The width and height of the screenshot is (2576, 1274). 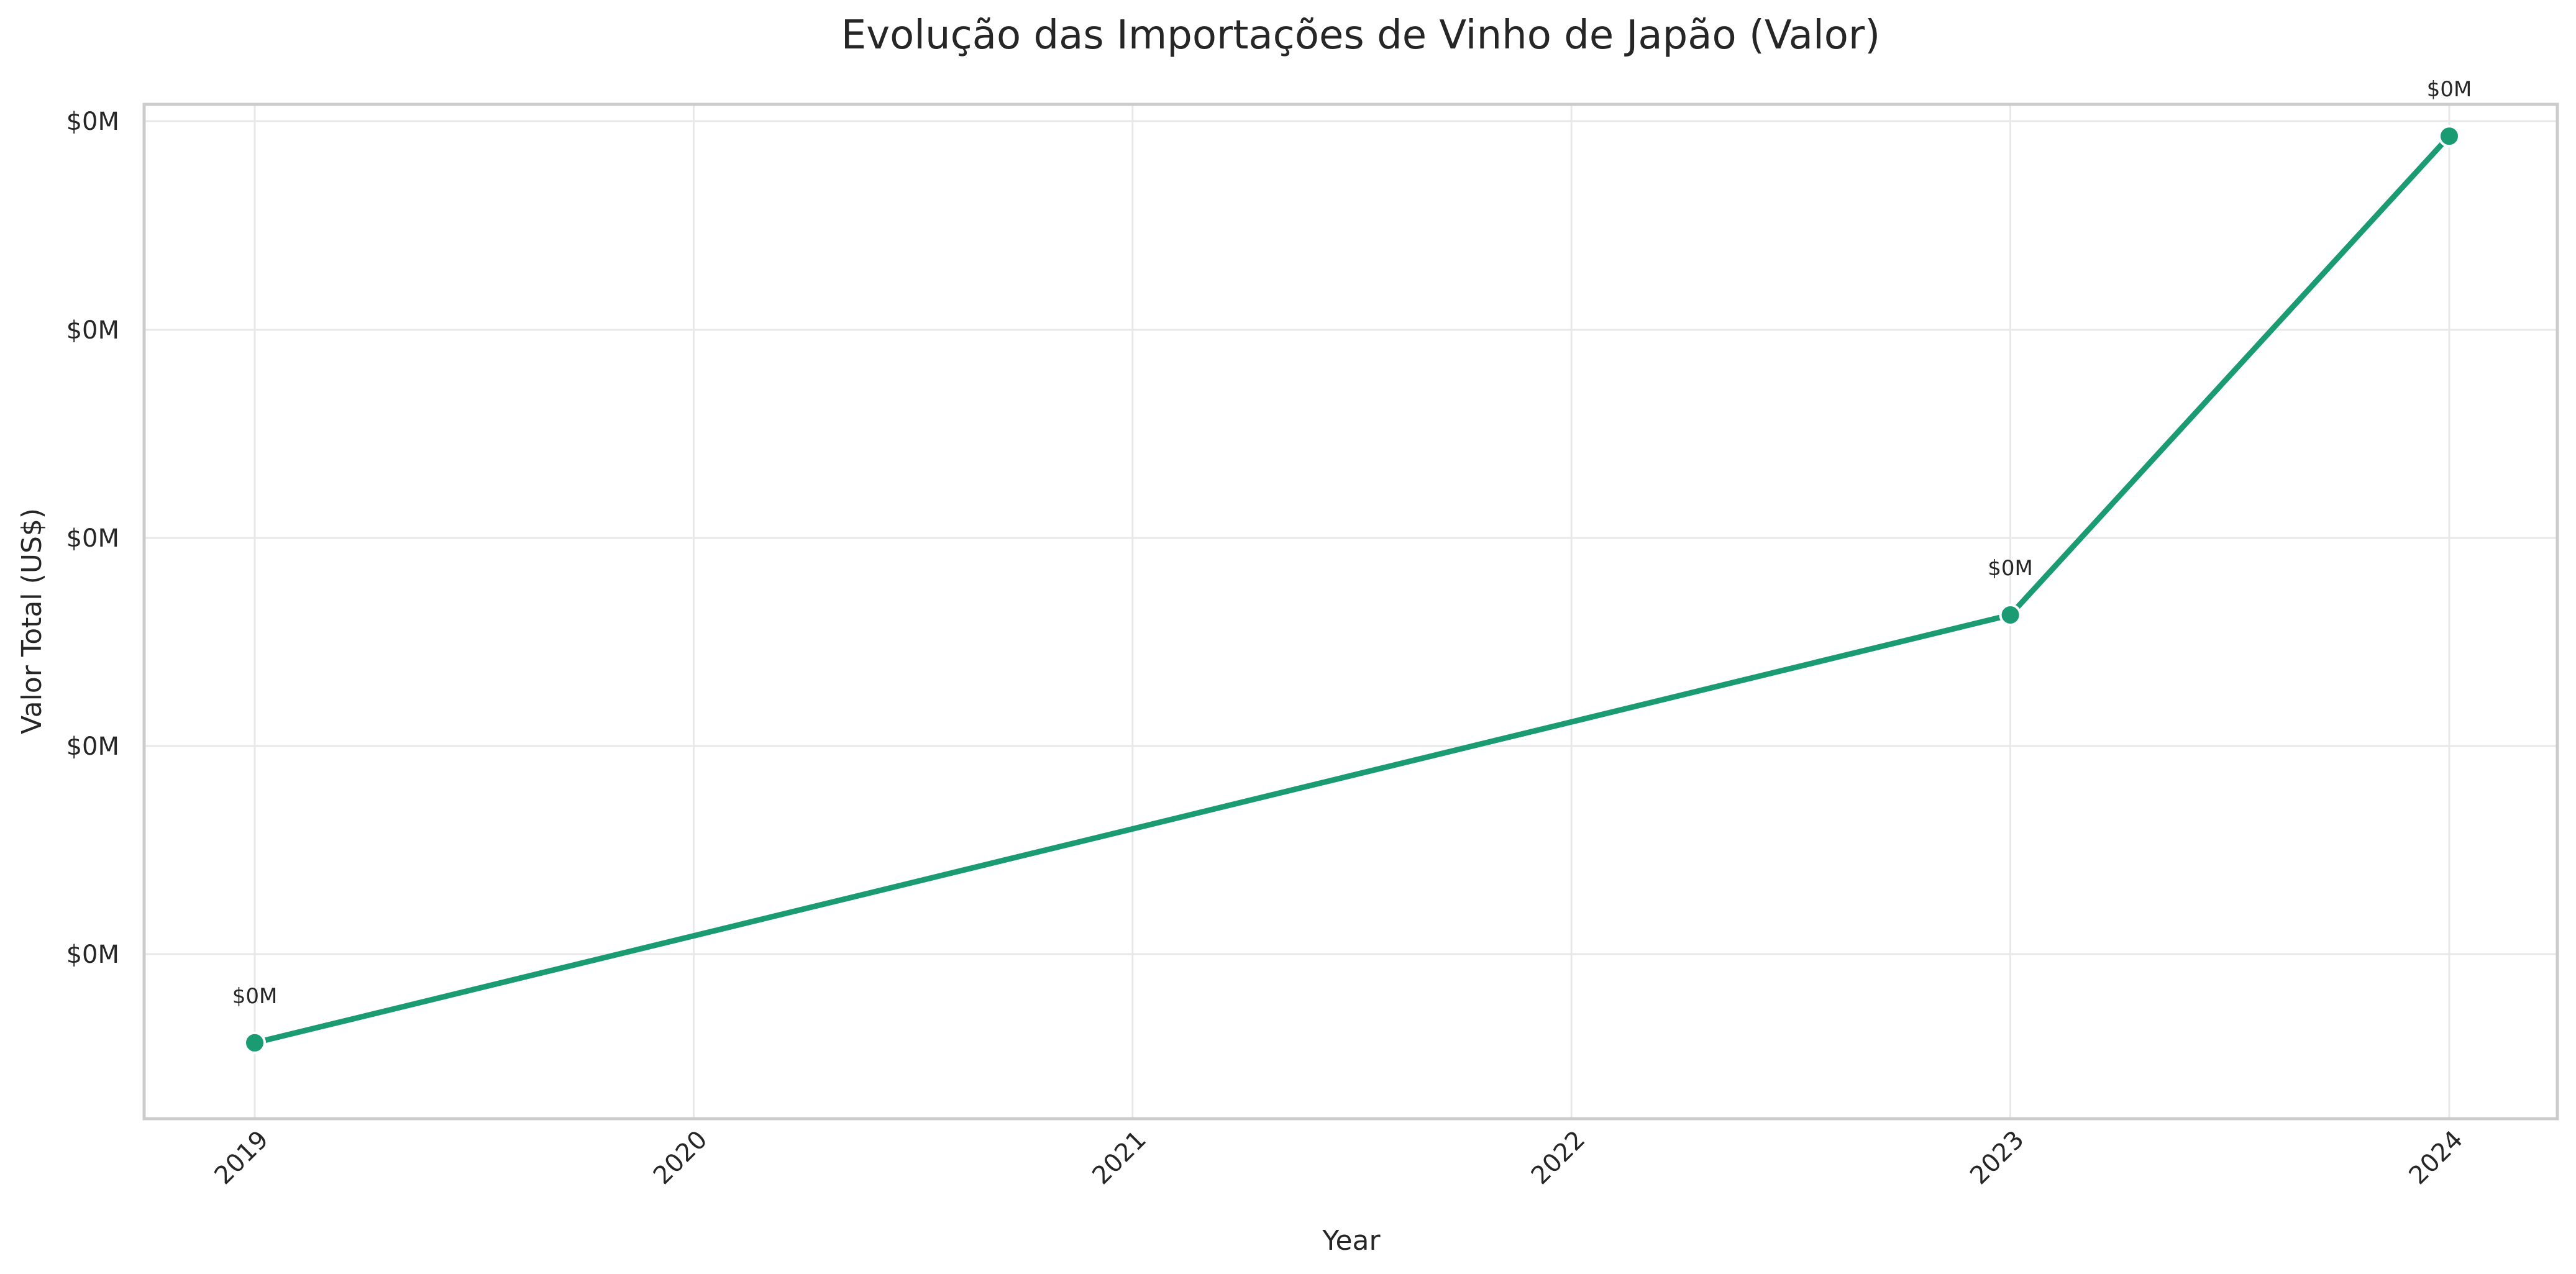 I want to click on x-tick-label: 2021, so click(x=1119, y=1158).